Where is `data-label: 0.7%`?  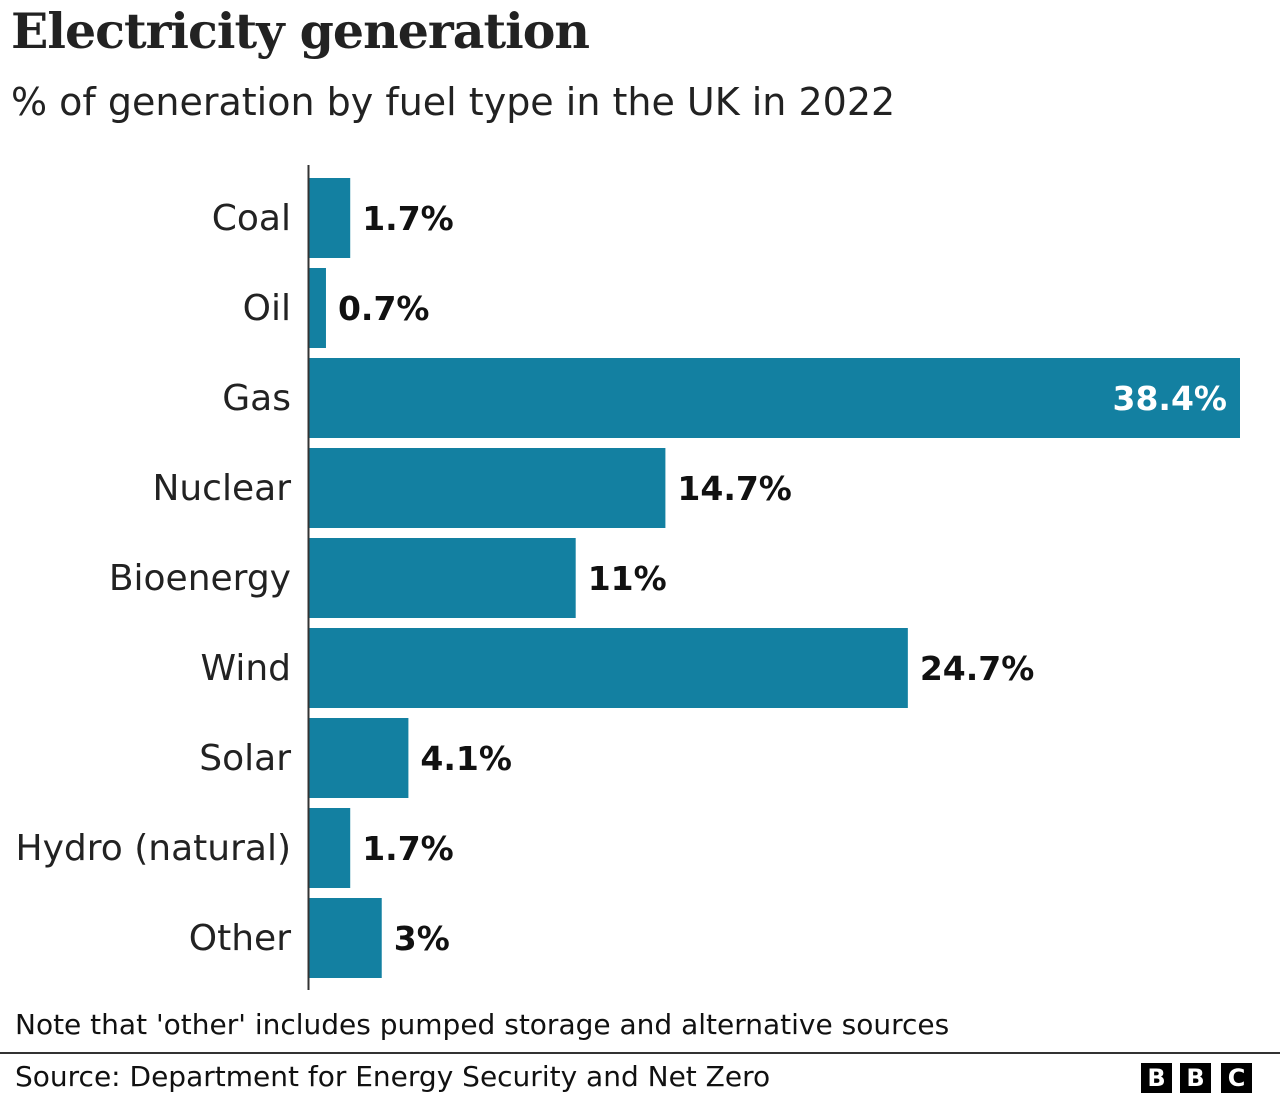
data-label: 0.7% is located at coordinates (384, 308).